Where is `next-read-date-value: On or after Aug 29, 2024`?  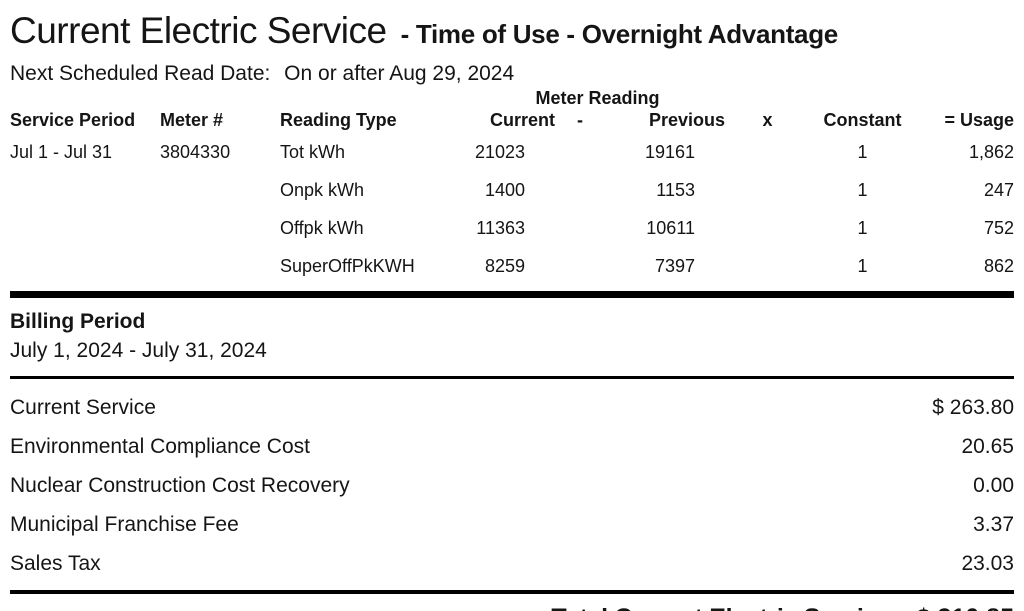
next-read-date-value: On or after Aug 29, 2024 is located at coordinates (399, 73).